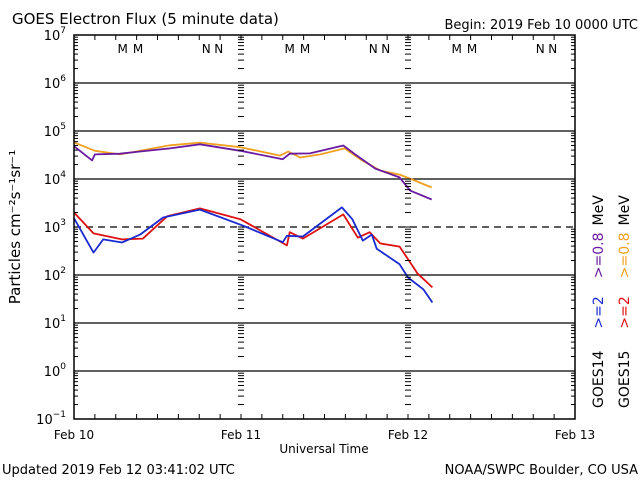 This screenshot has height=480, width=640. Describe the element at coordinates (625, 379) in the screenshot. I see `legend-entry: GOES15` at that location.